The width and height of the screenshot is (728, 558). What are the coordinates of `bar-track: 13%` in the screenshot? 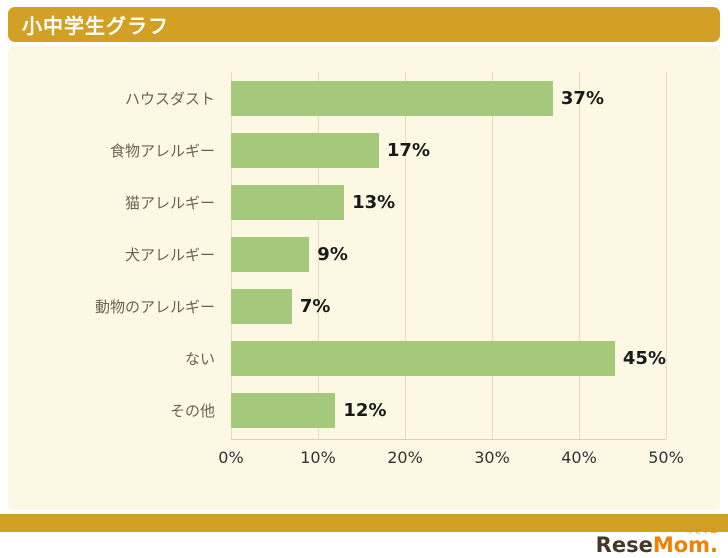 It's located at (448, 202).